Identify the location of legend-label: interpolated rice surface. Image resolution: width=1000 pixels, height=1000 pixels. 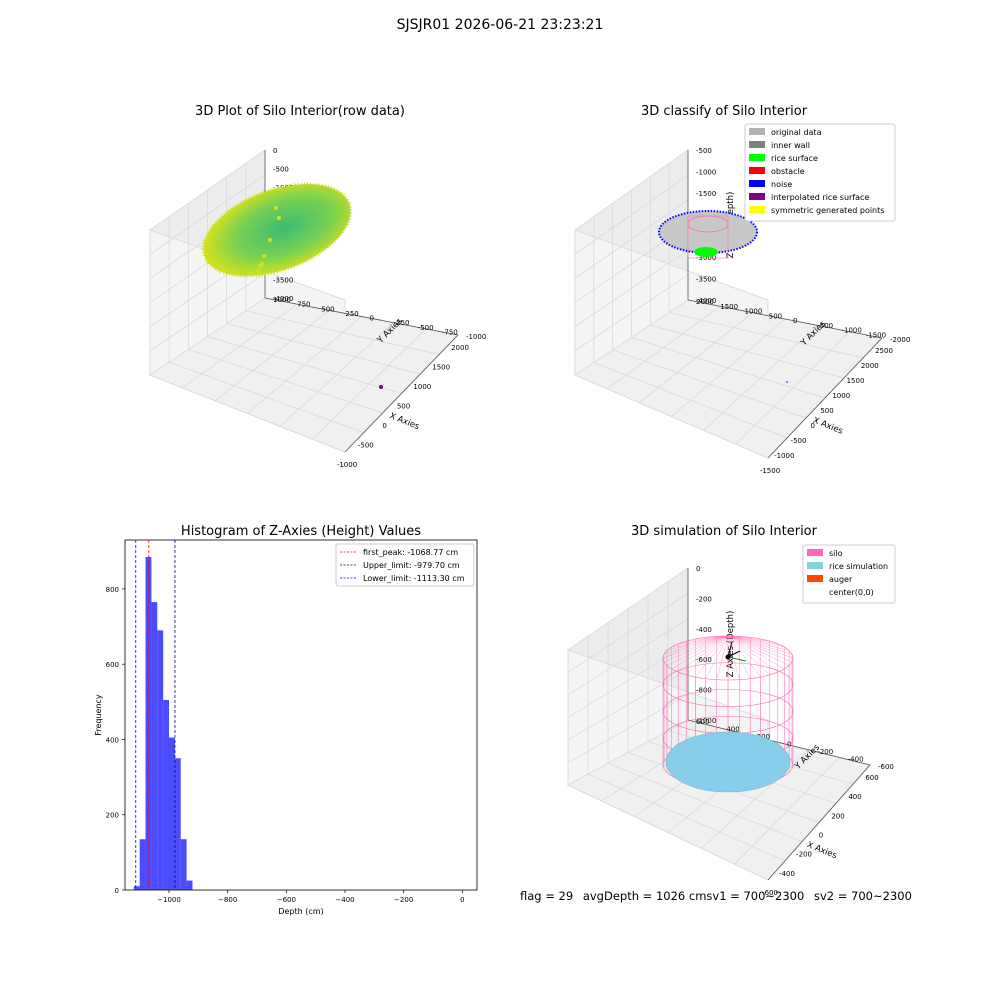
(820, 197).